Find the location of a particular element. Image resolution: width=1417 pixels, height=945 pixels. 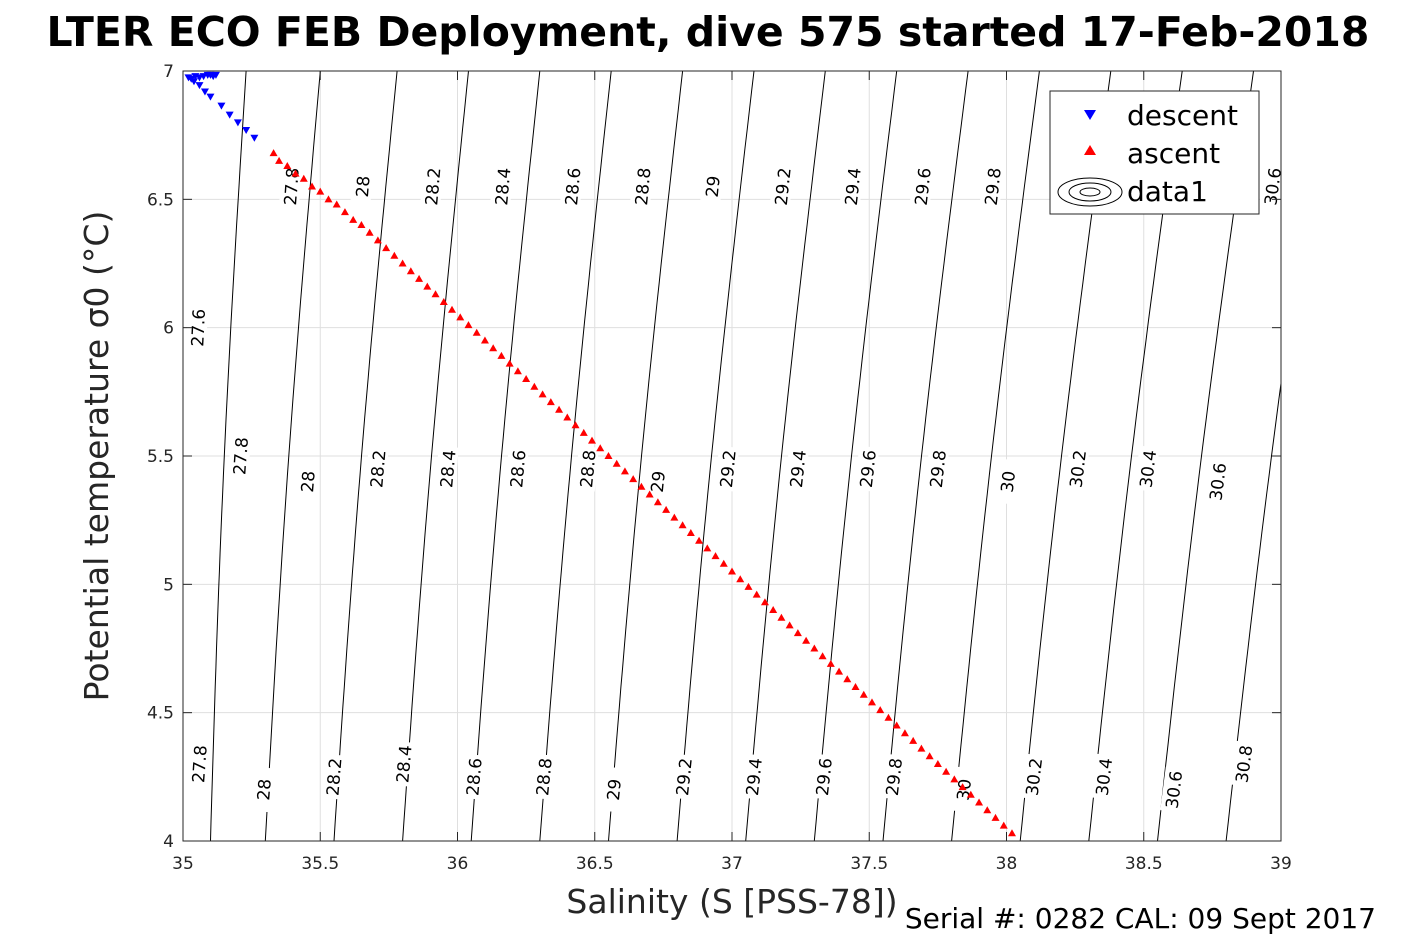

y-tick-label: 4 is located at coordinates (168, 842).